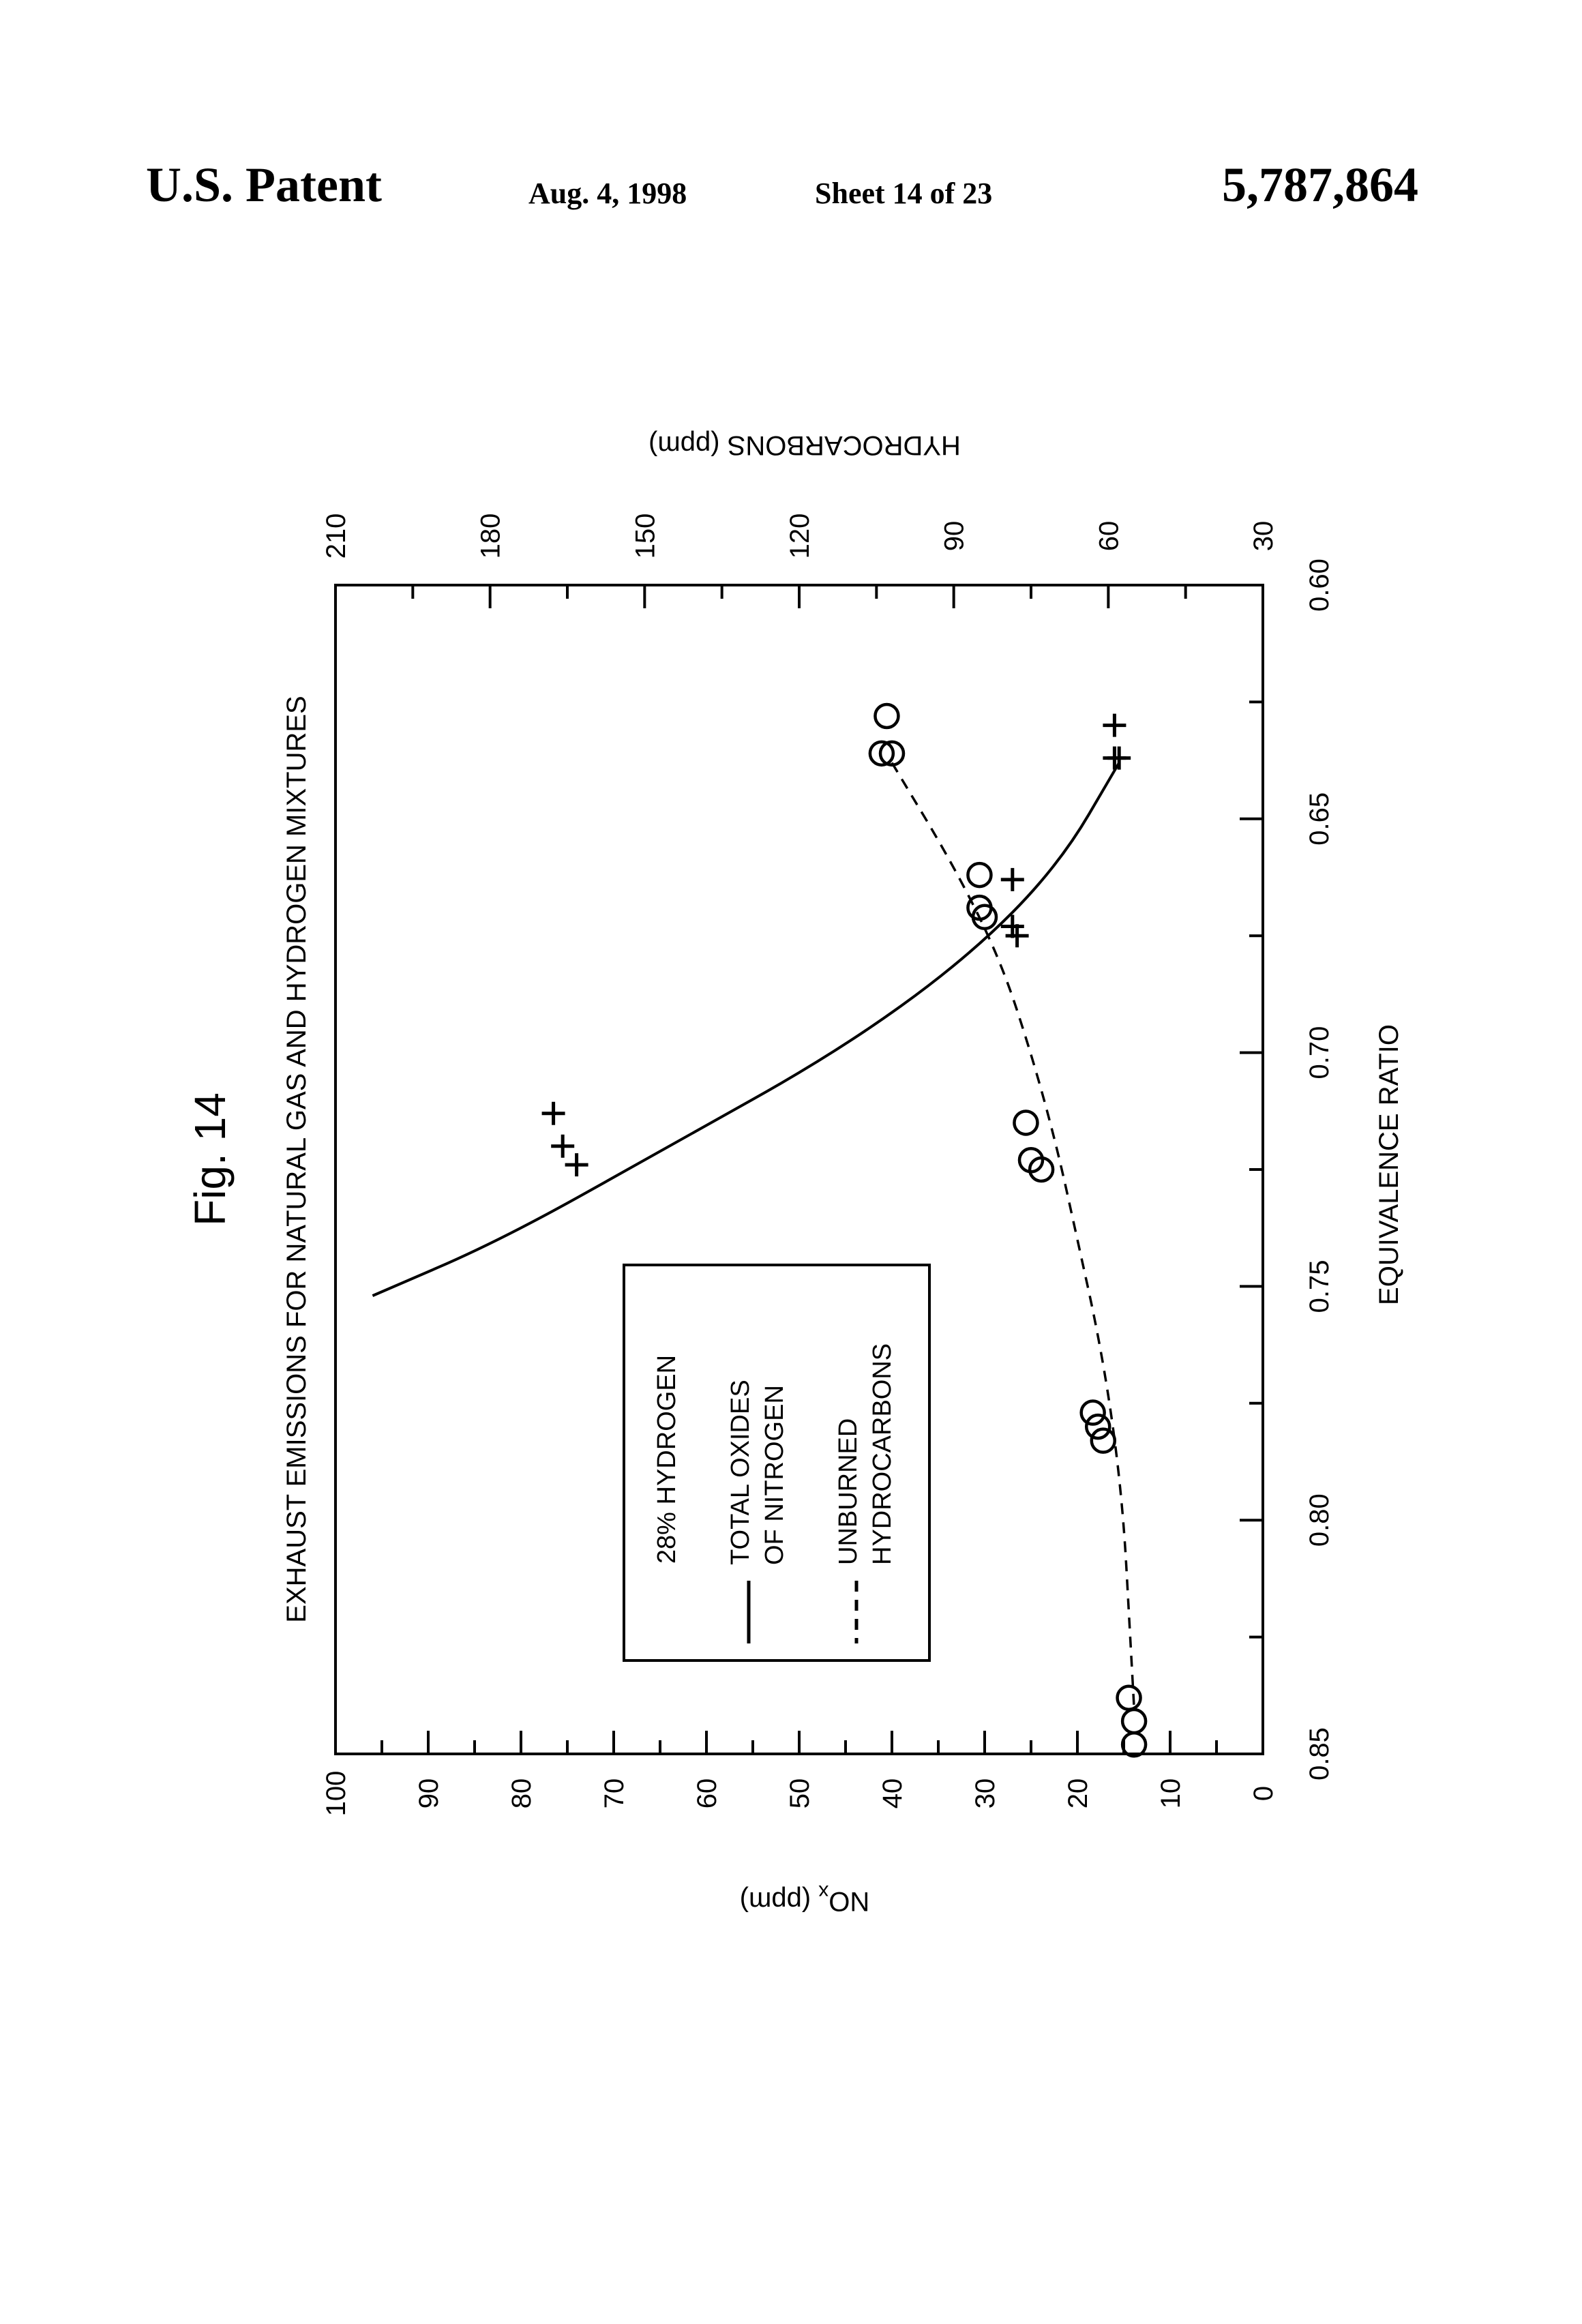 This screenshot has width=1582, height=2324. I want to click on nox-curve, so click(745, 1029).